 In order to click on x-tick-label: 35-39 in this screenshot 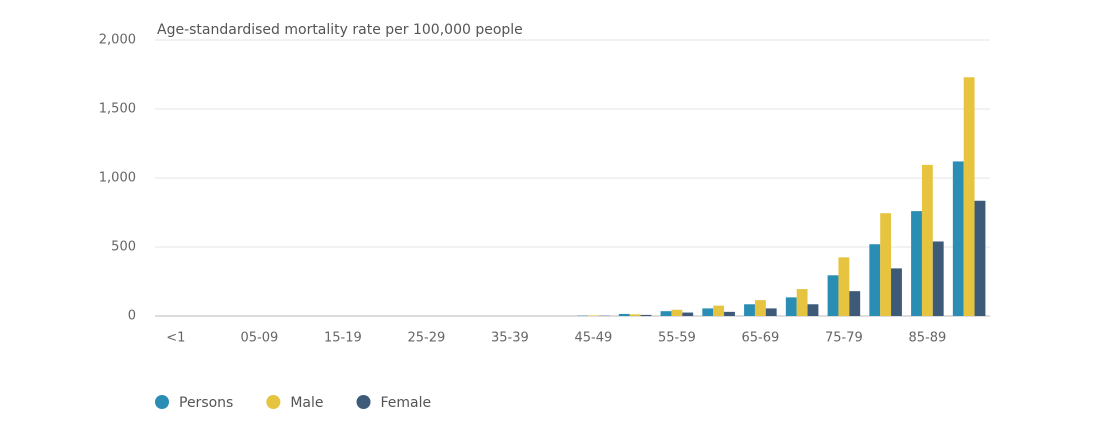, I will do `click(510, 338)`.